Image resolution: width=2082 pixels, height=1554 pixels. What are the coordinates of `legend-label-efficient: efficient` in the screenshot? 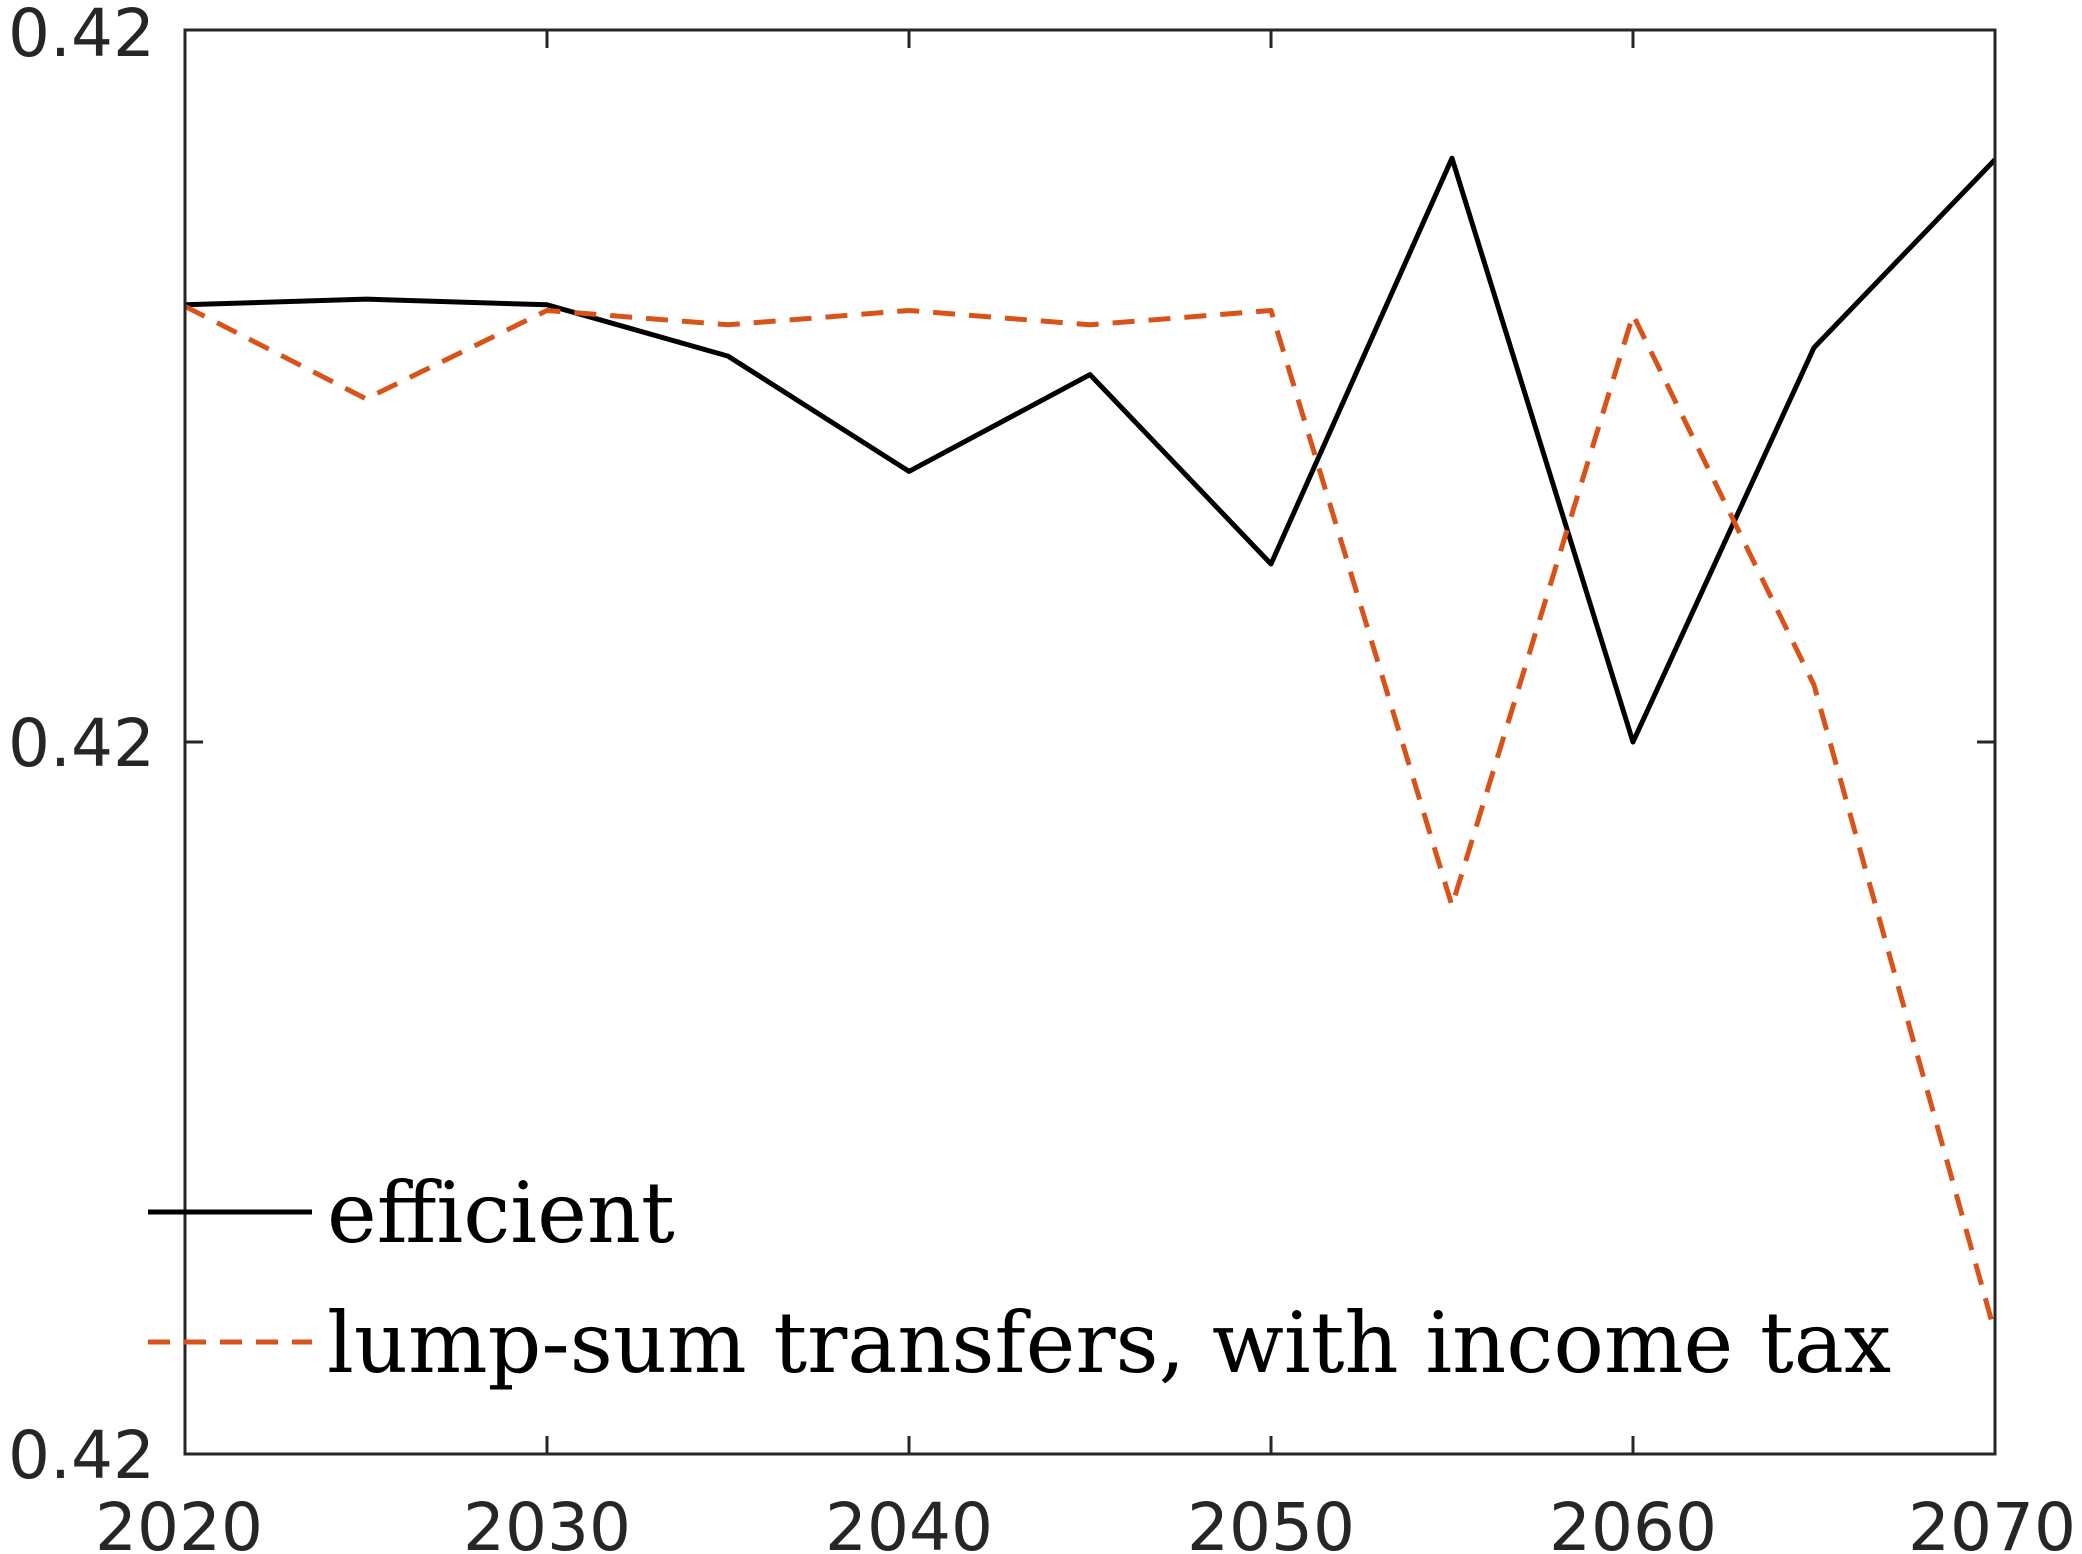 It's located at (501, 1213).